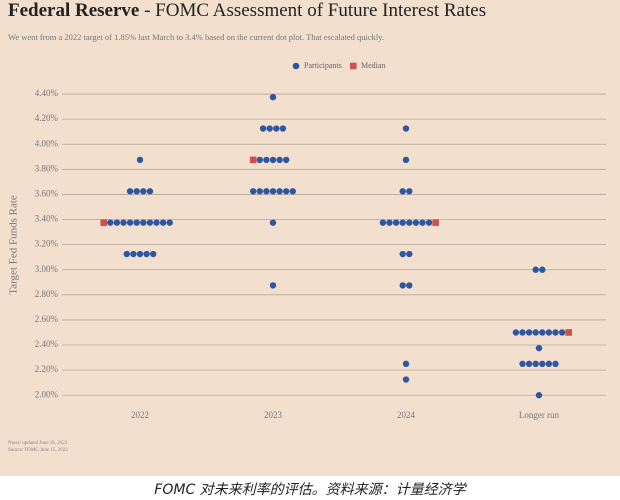 Image resolution: width=620 pixels, height=500 pixels. Describe the element at coordinates (47, 168) in the screenshot. I see `y-tick-label: 3.80%` at that location.